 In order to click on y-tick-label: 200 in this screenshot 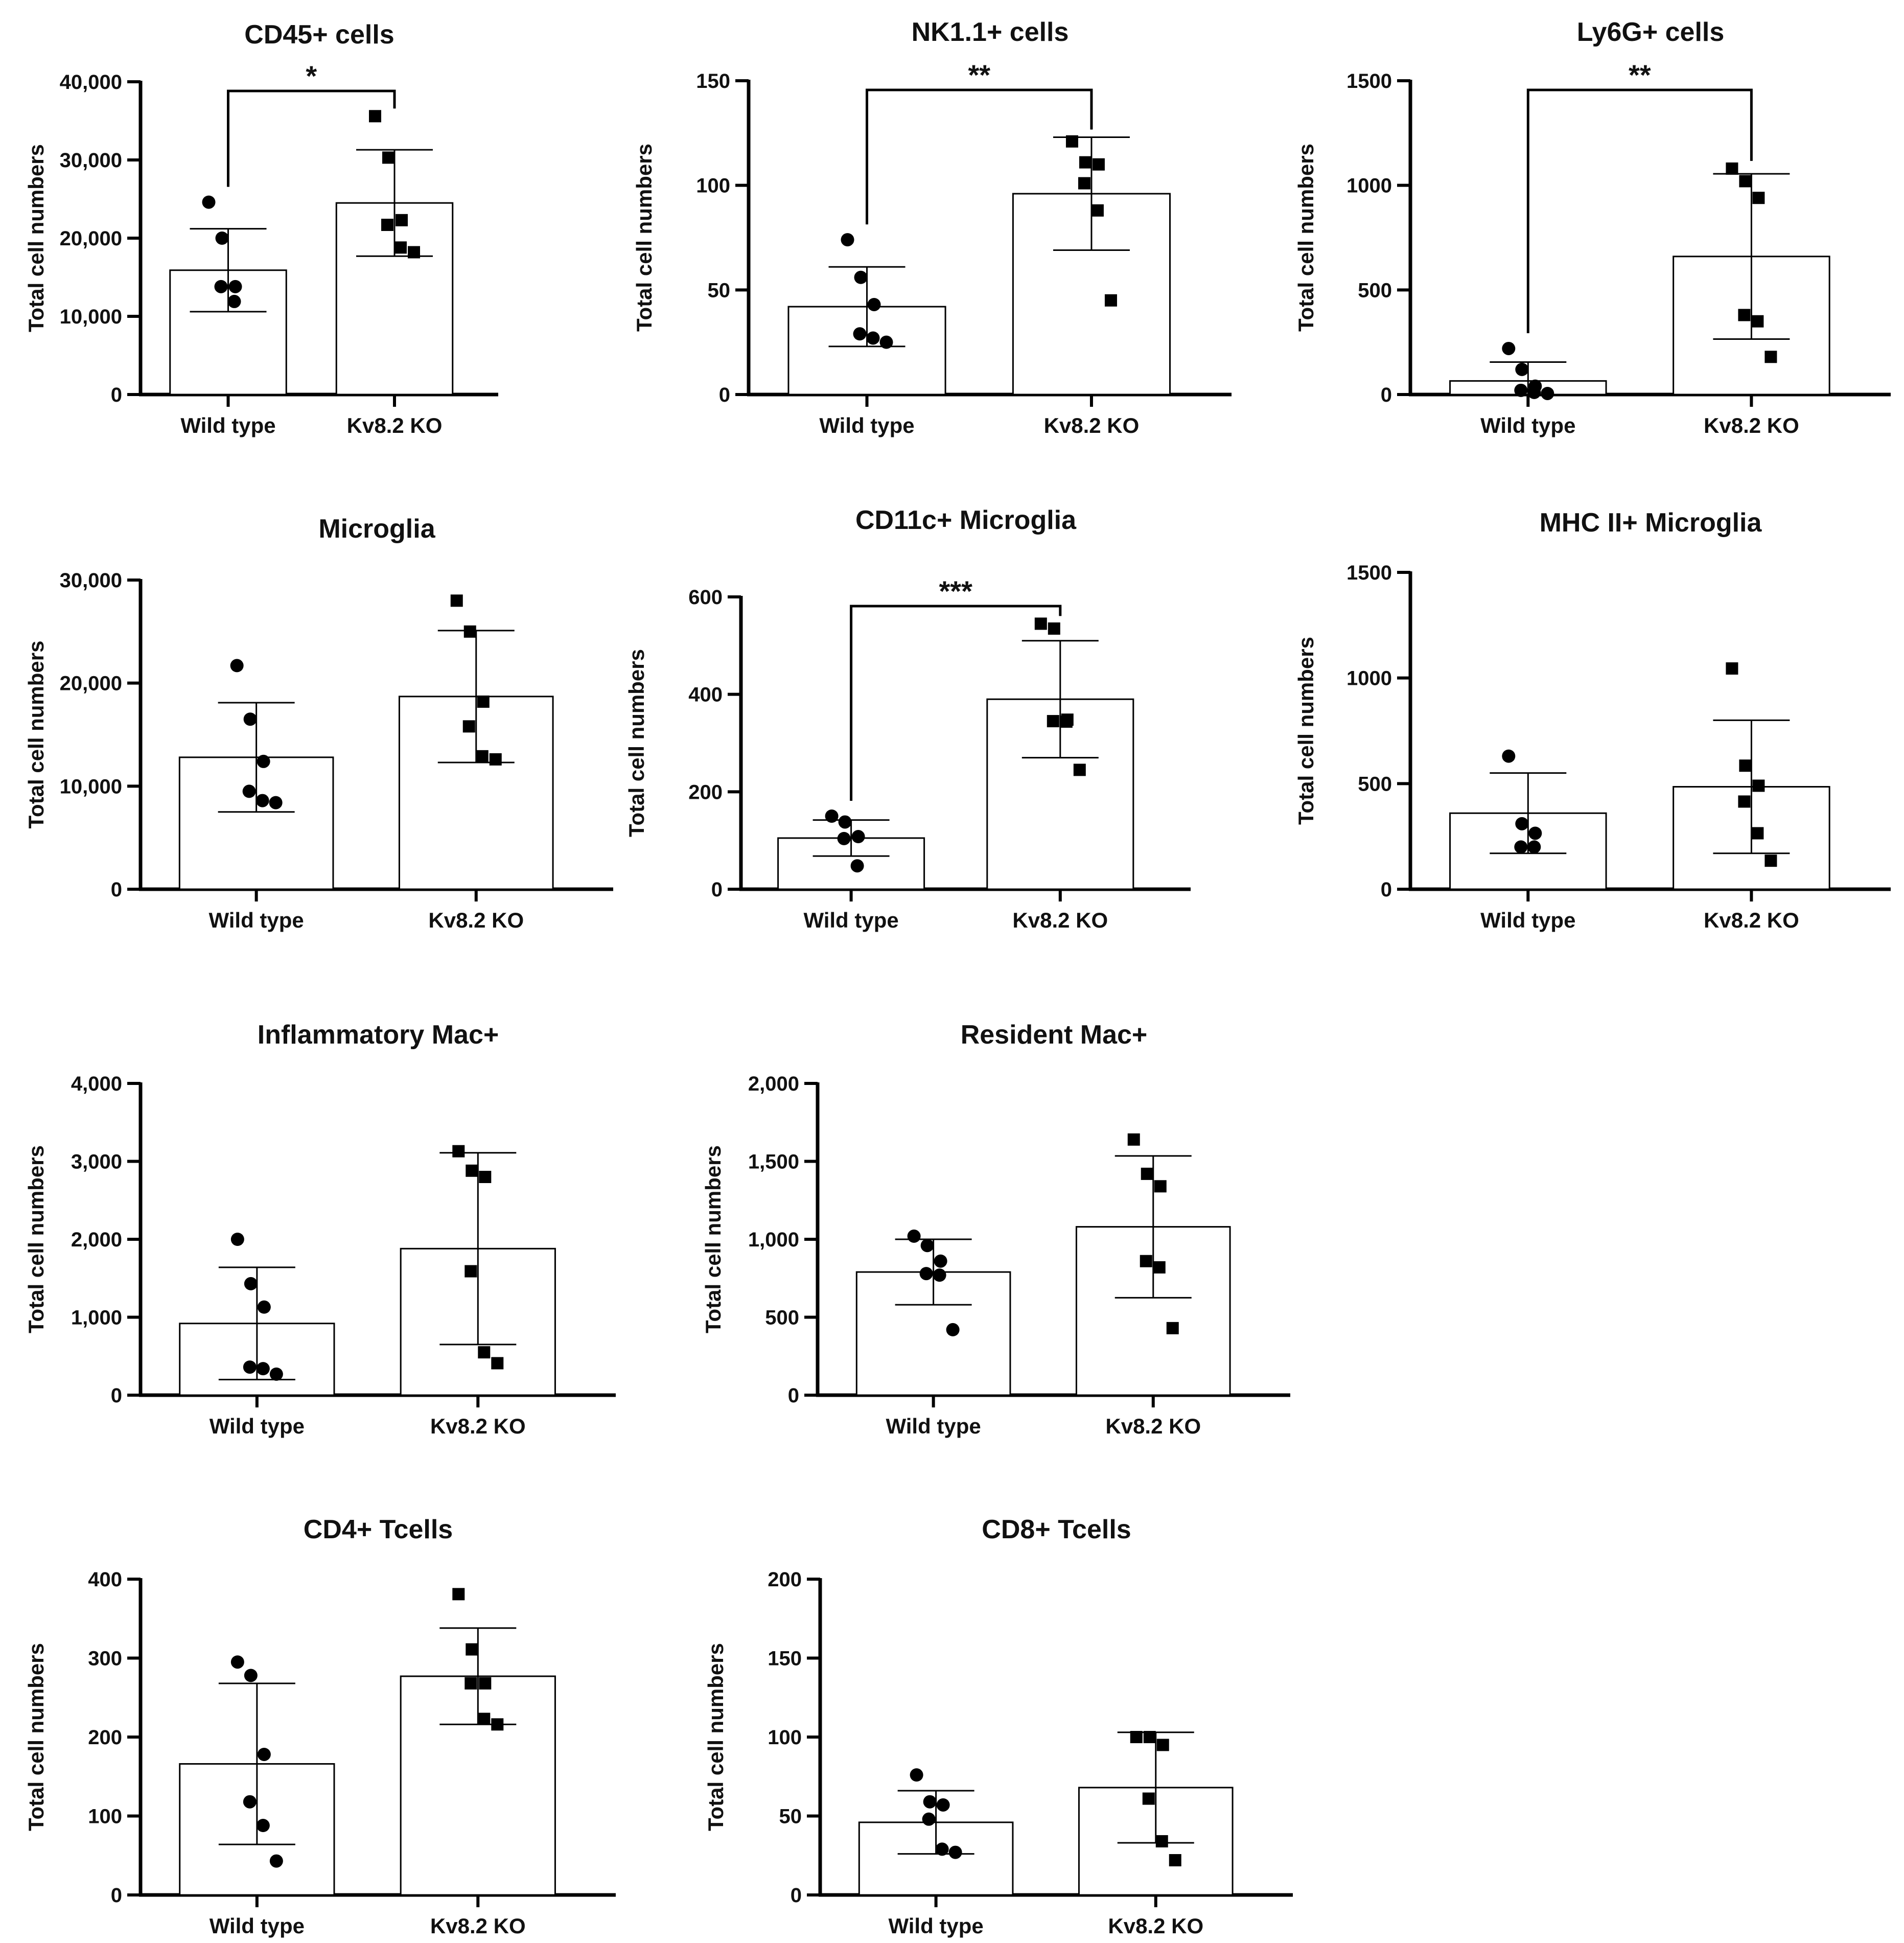, I will do `click(705, 792)`.